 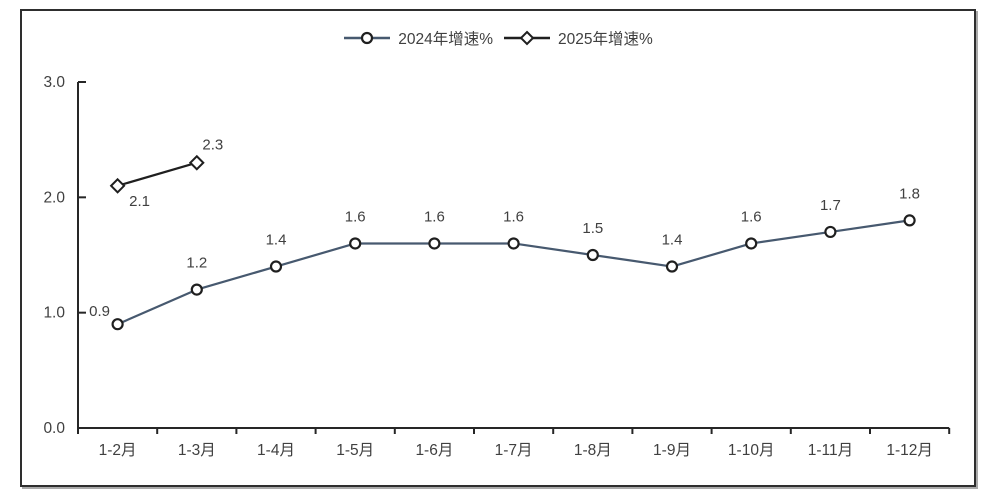 I want to click on legend-label-2025: 2025年增速%, so click(x=605, y=39).